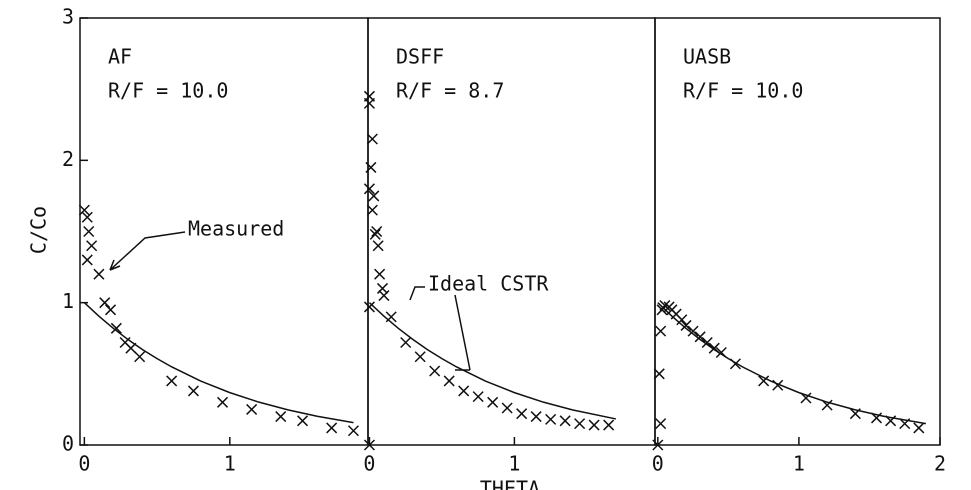 The image size is (971, 490). What do you see at coordinates (147, 251) in the screenshot?
I see `annotation-arrow` at bounding box center [147, 251].